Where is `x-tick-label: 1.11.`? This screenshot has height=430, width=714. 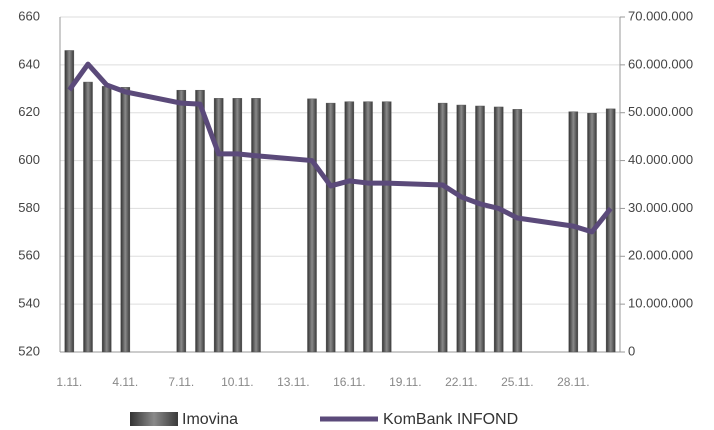 x-tick-label: 1.11. is located at coordinates (69, 382).